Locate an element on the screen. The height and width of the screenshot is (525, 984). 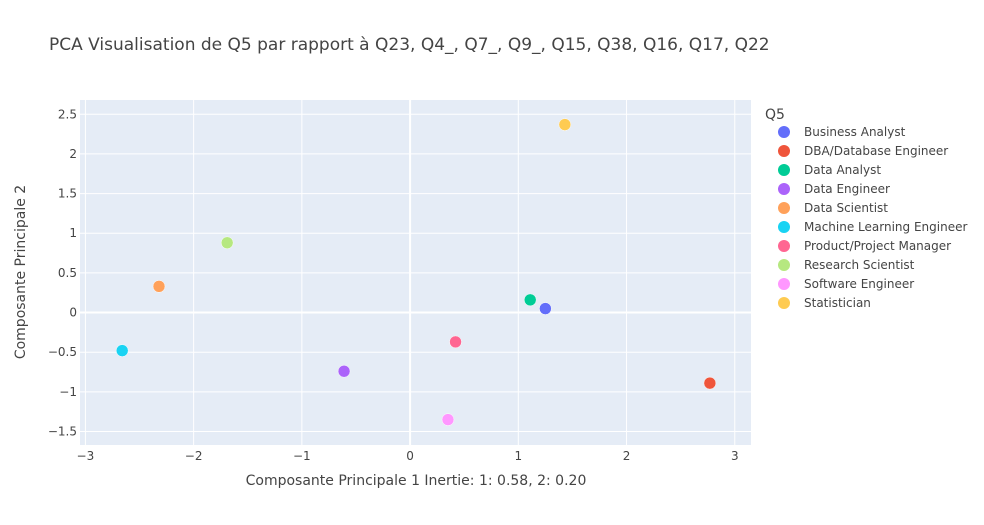
legend-item: Product/Project Manager is located at coordinates (864, 246).